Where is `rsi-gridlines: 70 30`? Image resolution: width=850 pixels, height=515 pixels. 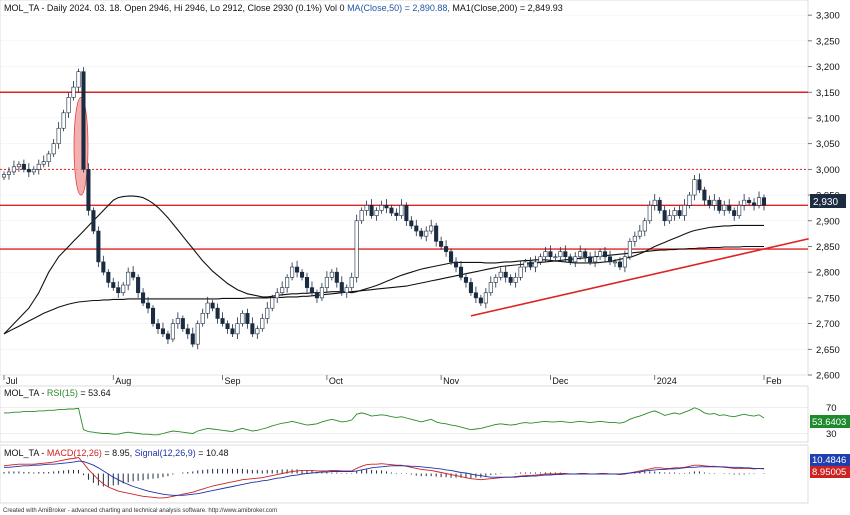 rsi-gridlines: 70 30 is located at coordinates (418, 421).